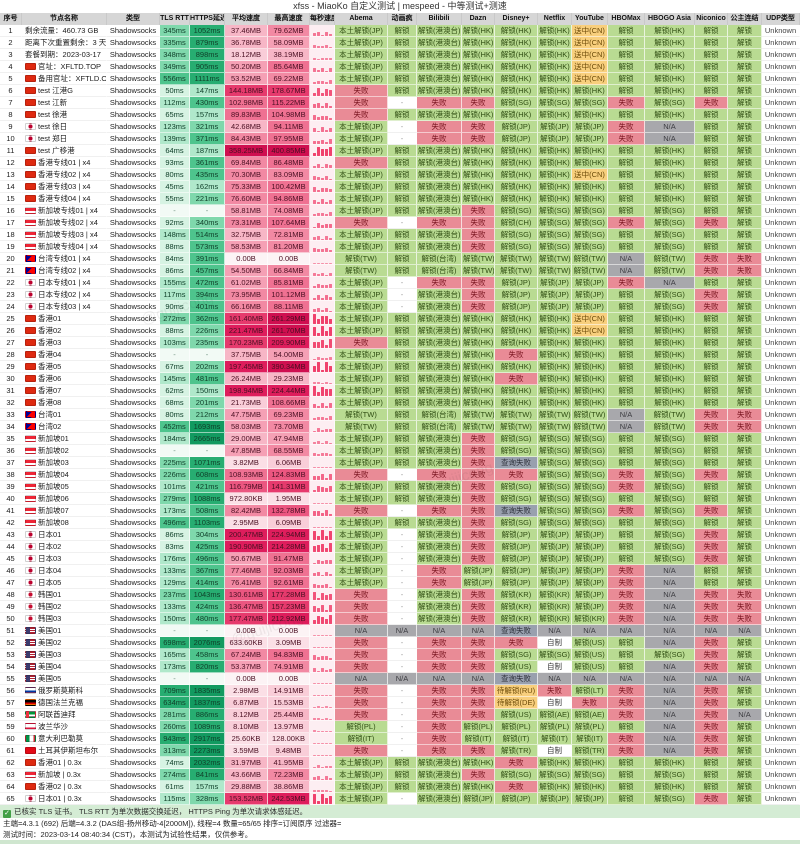  I want to click on cell-https-latency: 481ms, so click(207, 379).